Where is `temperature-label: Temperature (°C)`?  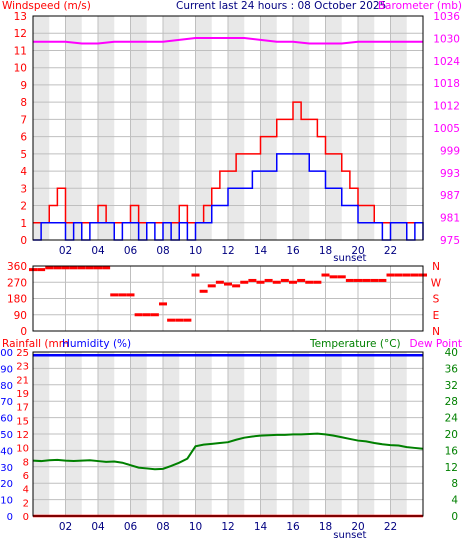
temperature-label: Temperature (°C) is located at coordinates (355, 344).